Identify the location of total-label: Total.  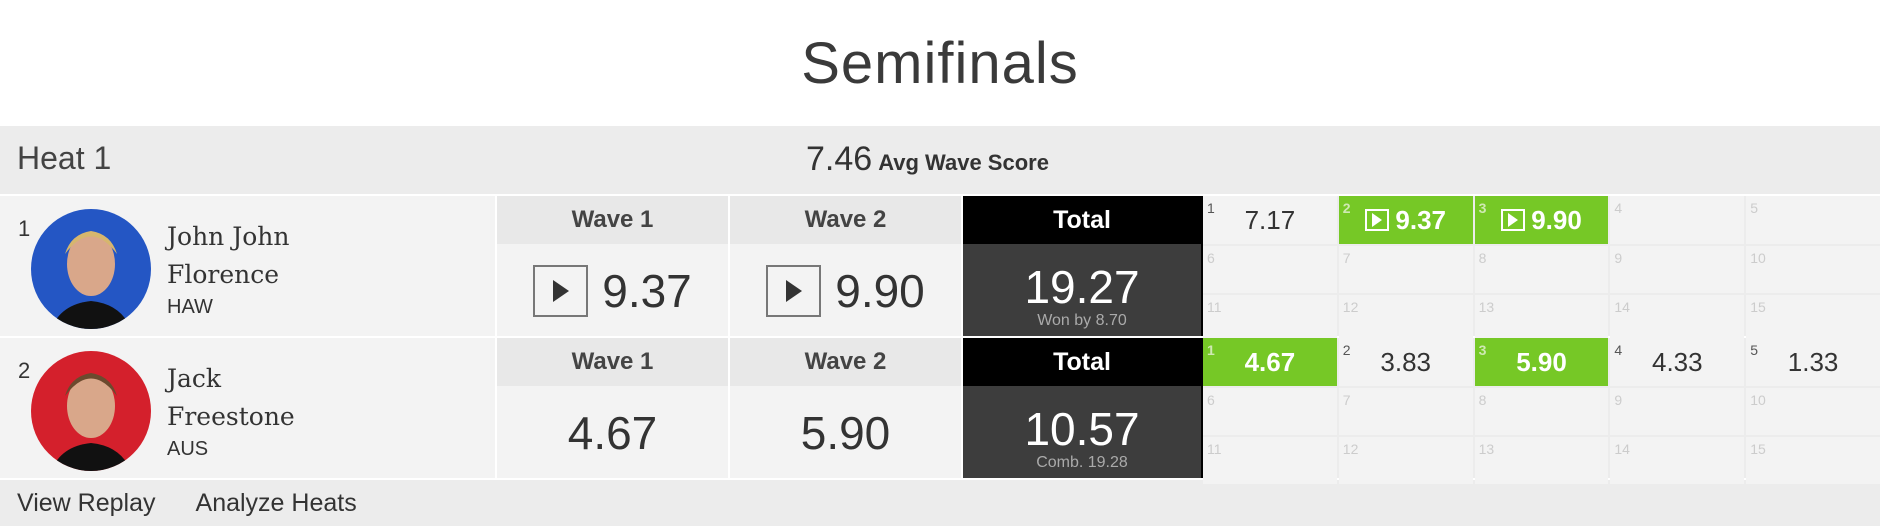
(1082, 220).